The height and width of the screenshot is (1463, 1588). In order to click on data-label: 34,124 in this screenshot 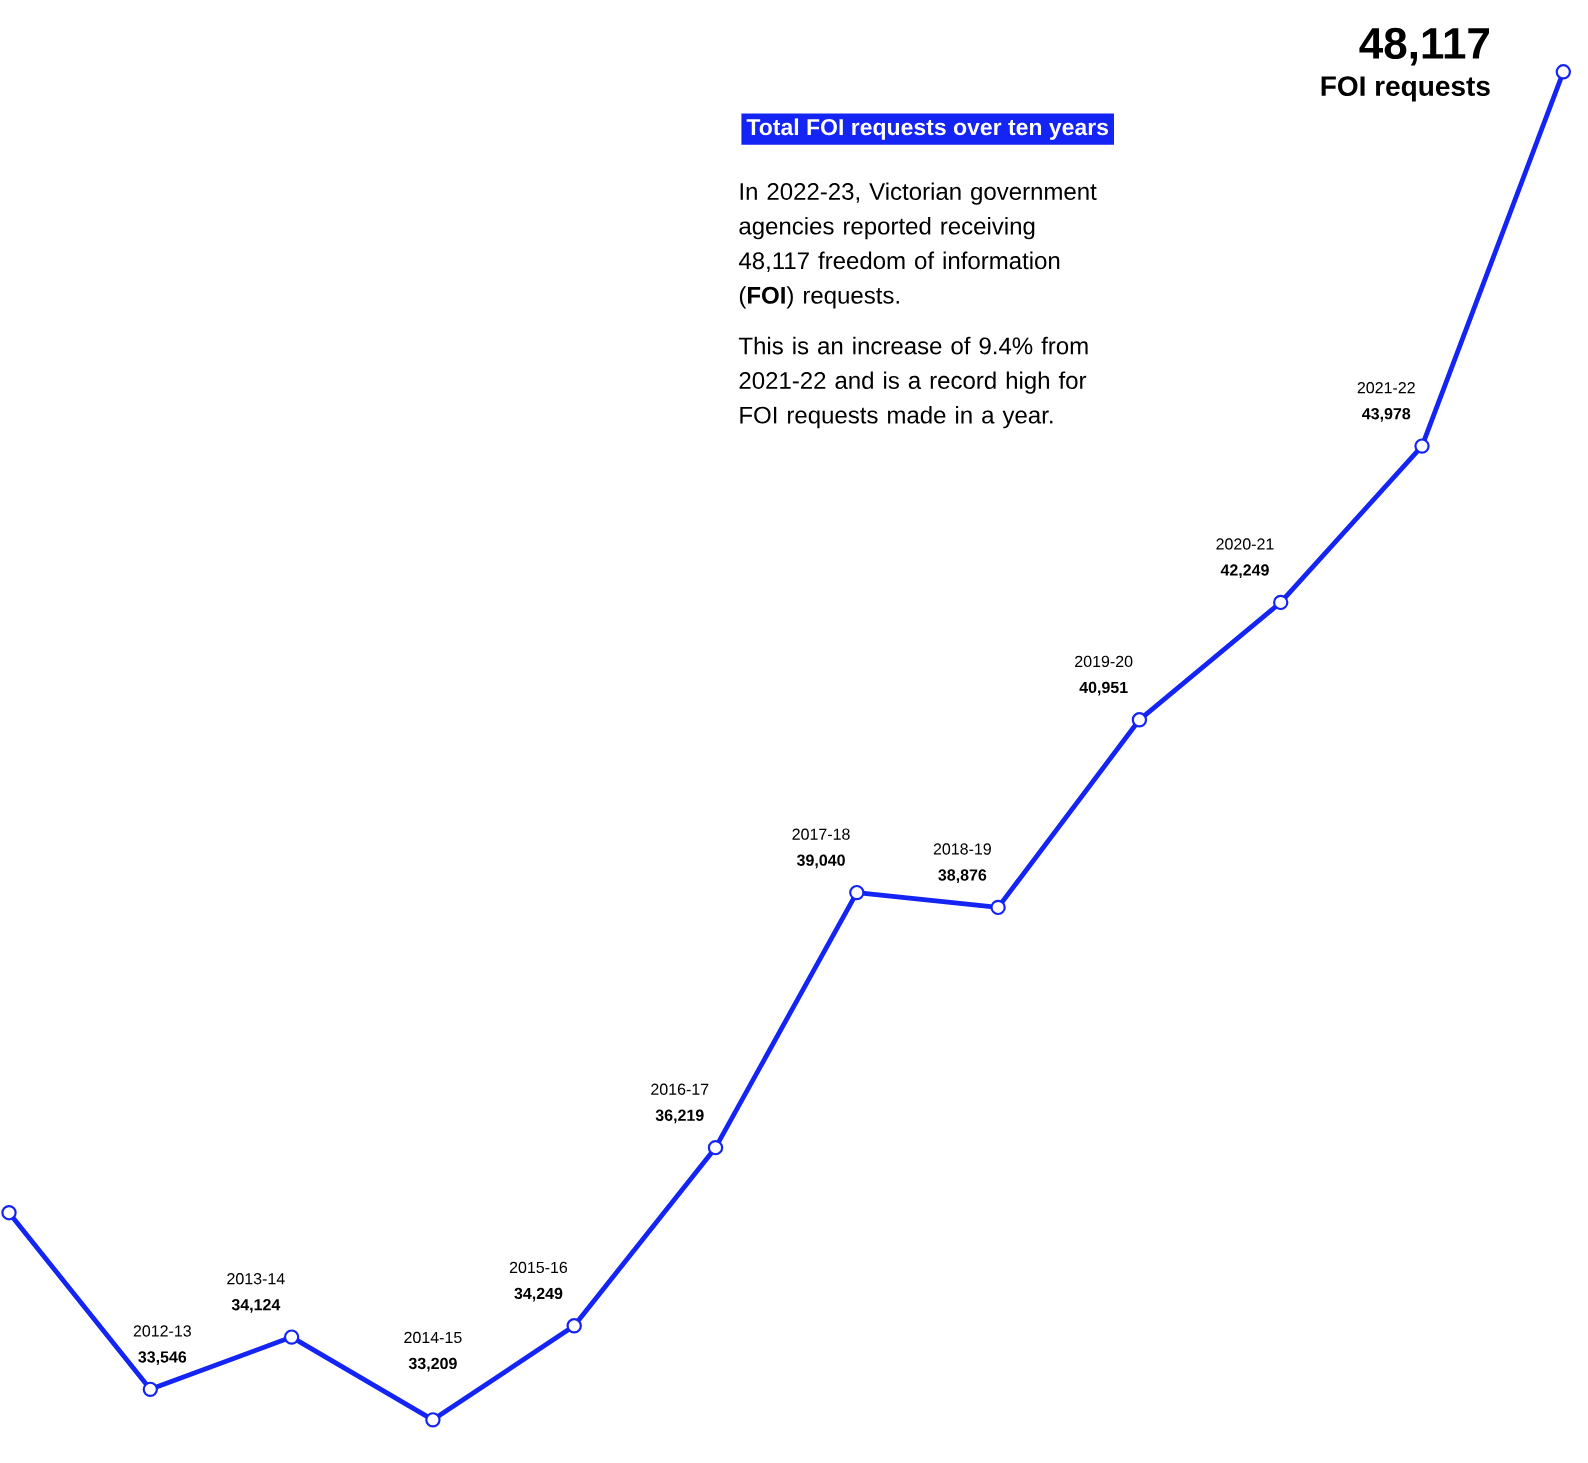, I will do `click(256, 1306)`.